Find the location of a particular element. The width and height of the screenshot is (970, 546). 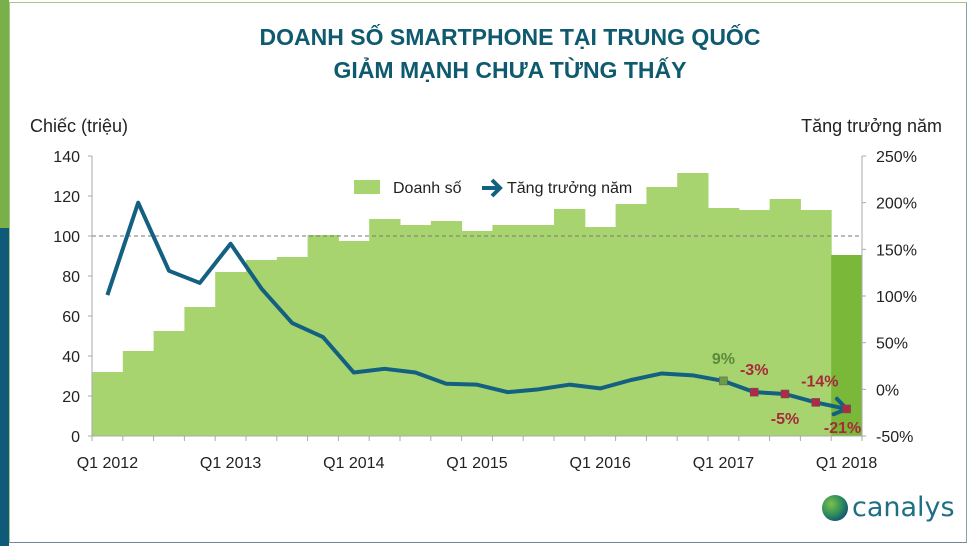

y-left-axis-title: Chiếc (triệu) is located at coordinates (79, 126).